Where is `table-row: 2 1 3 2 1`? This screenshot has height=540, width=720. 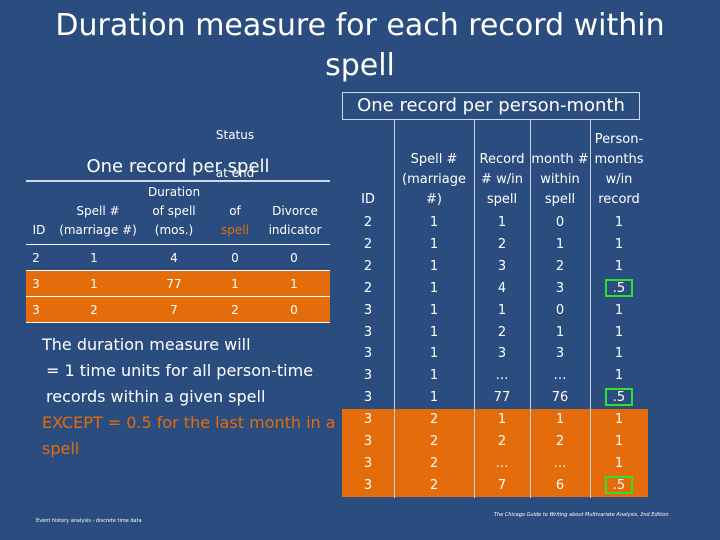 table-row: 2 1 3 2 1 is located at coordinates (495, 267).